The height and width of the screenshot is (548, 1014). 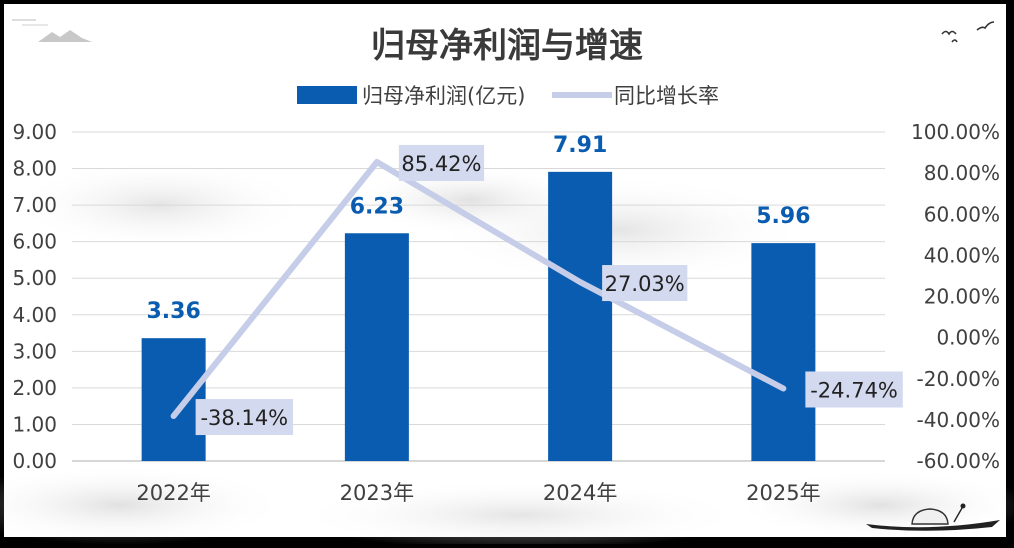 What do you see at coordinates (34, 132) in the screenshot?
I see `y-left-tick-label: 9.00` at bounding box center [34, 132].